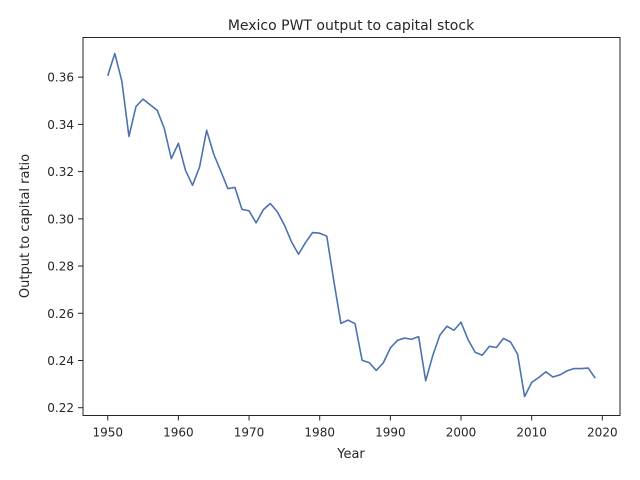  Describe the element at coordinates (107, 433) in the screenshot. I see `x-tick-label: 1950` at that location.